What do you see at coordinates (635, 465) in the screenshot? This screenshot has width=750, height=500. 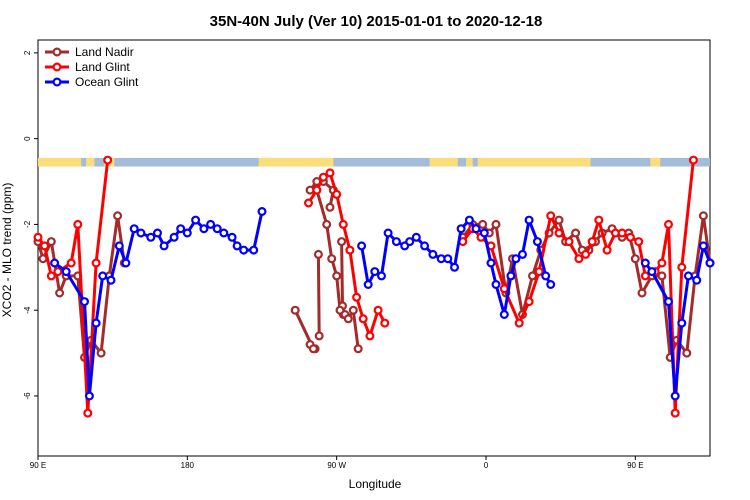 I see `x-tick-label-4: 90 E` at bounding box center [635, 465].